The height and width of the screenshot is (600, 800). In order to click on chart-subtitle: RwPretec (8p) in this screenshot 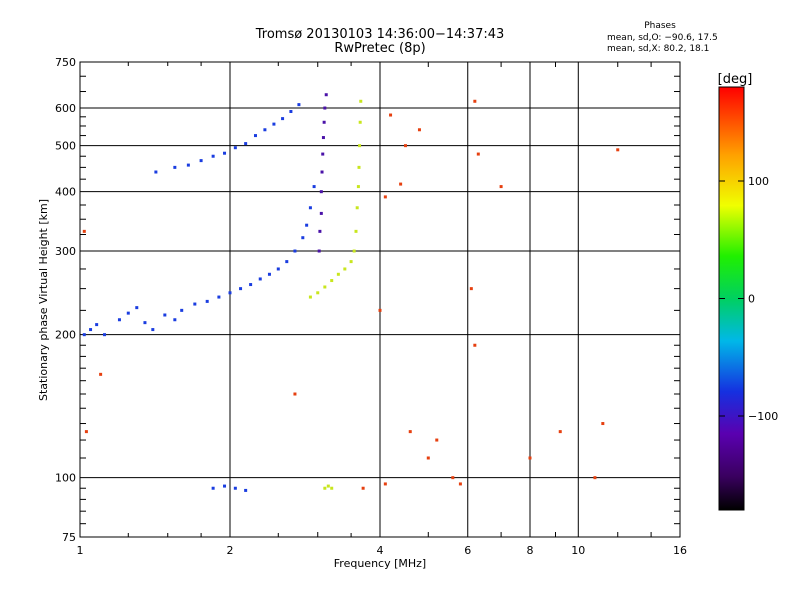, I will do `click(379, 48)`.